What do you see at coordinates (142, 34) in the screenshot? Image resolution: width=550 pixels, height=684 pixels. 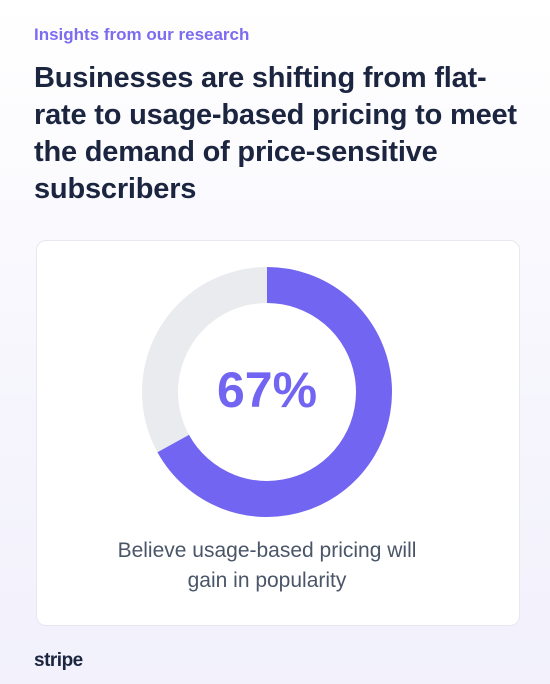 I see `eyebrow: Insights from our research` at bounding box center [142, 34].